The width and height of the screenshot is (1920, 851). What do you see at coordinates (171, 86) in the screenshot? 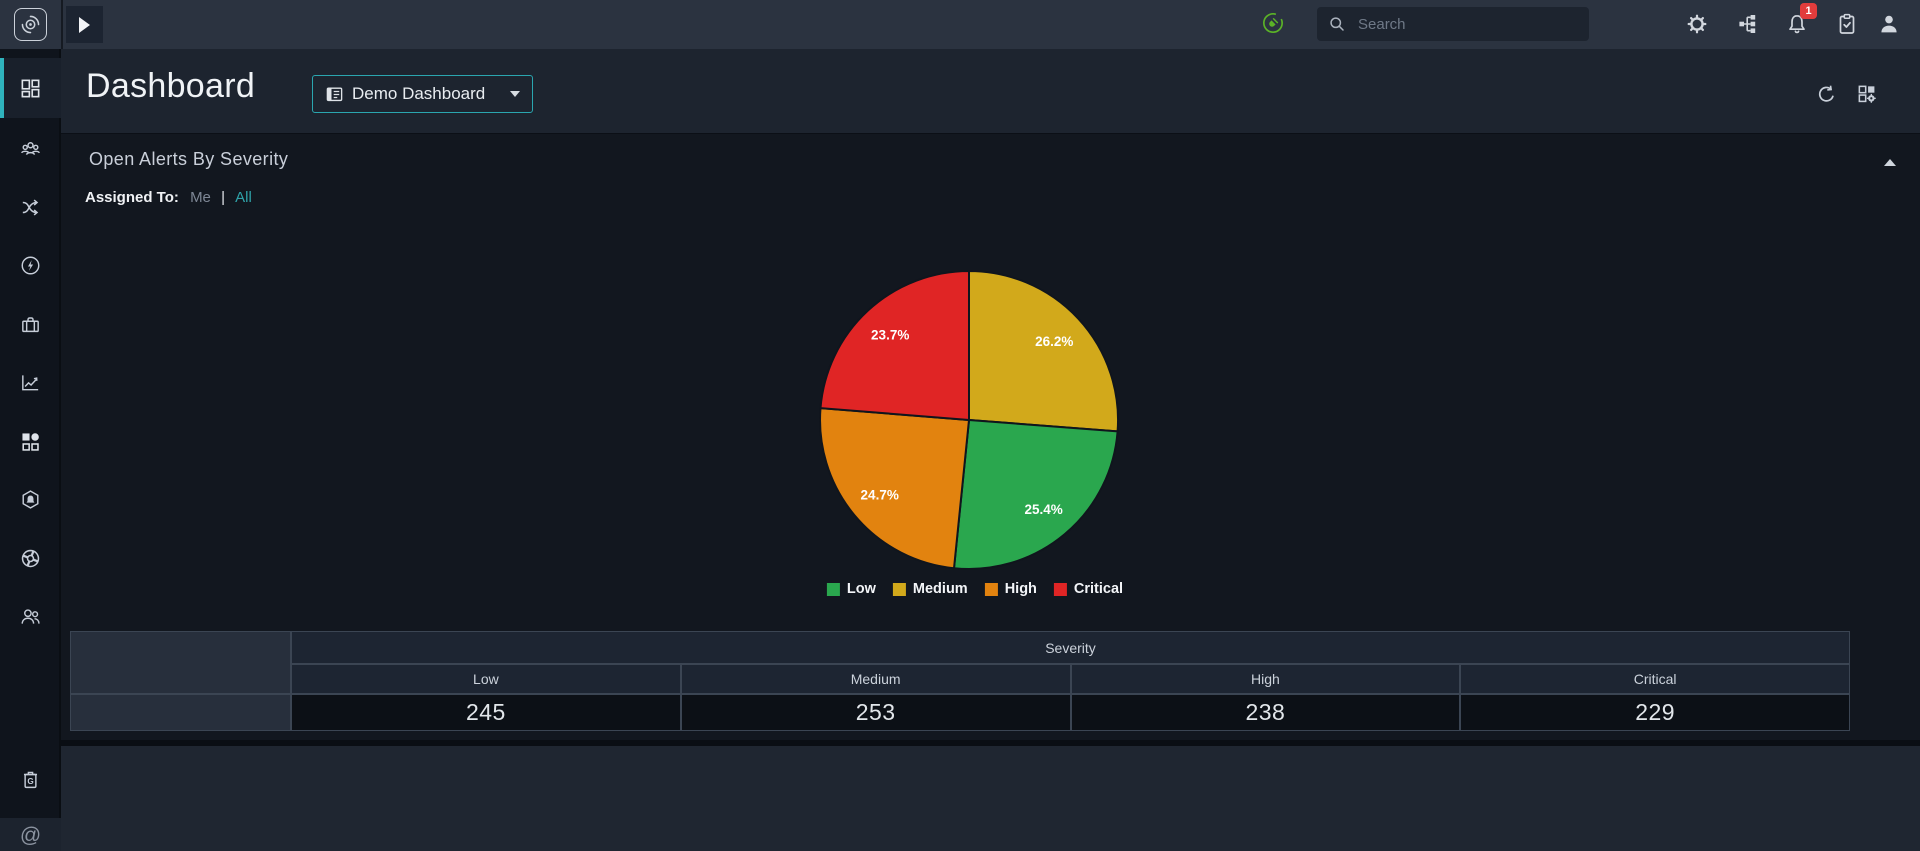
I see `page-title: Dashboard` at bounding box center [171, 86].